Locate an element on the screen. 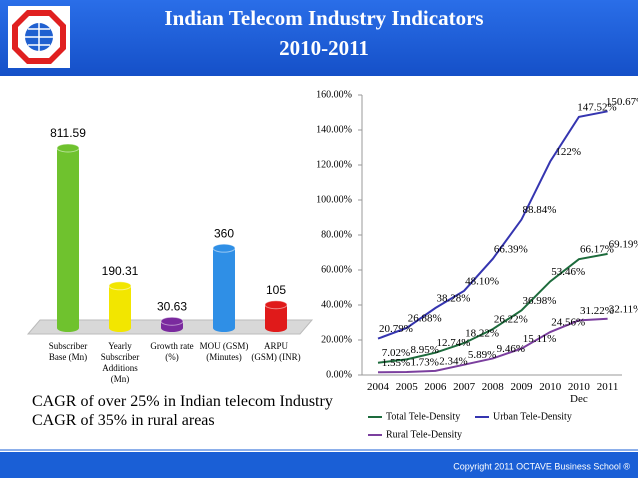  value-label: 811.59 is located at coordinates (68, 133).